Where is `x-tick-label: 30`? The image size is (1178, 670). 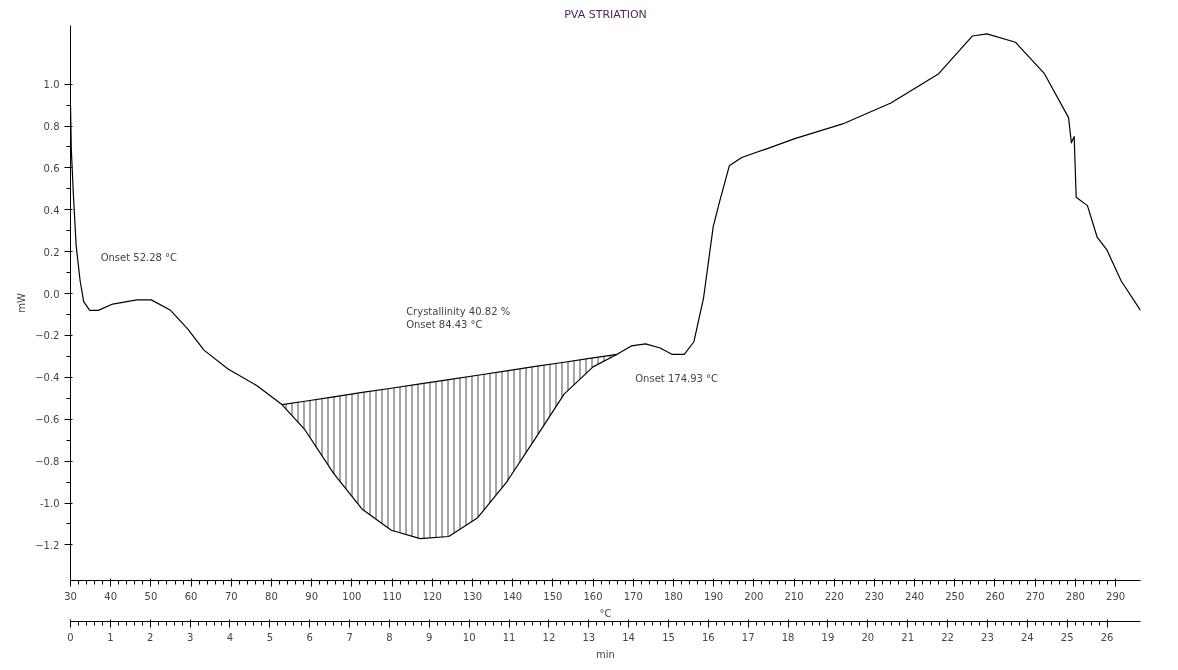 x-tick-label: 30 is located at coordinates (70, 596).